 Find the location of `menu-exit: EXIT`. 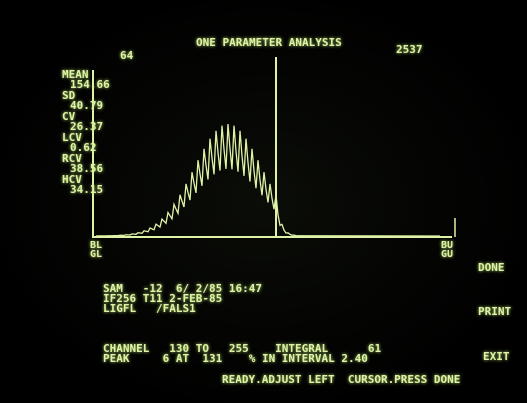

menu-exit: EXIT is located at coordinates (496, 356).